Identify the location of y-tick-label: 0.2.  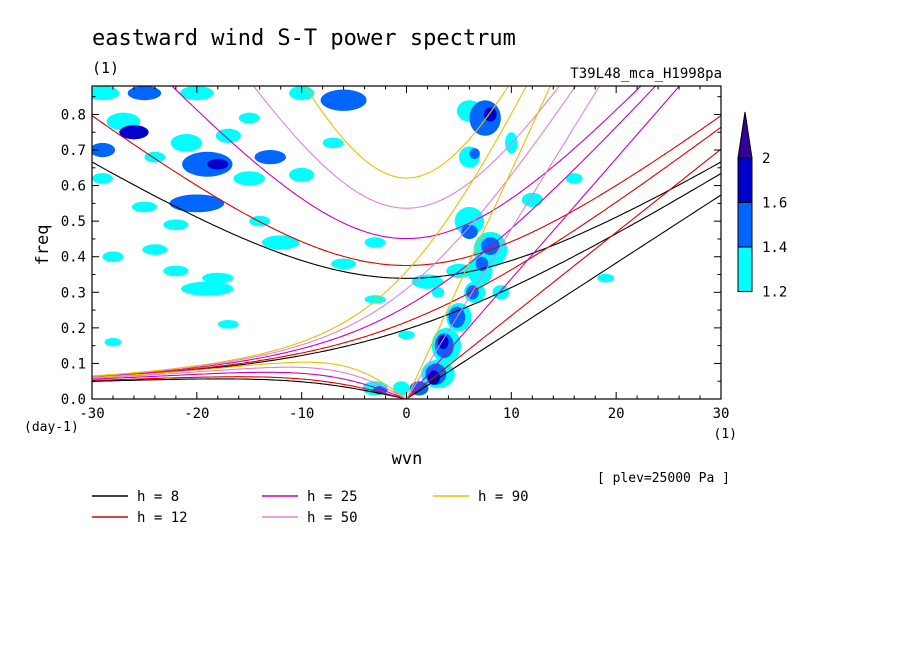
(73, 329).